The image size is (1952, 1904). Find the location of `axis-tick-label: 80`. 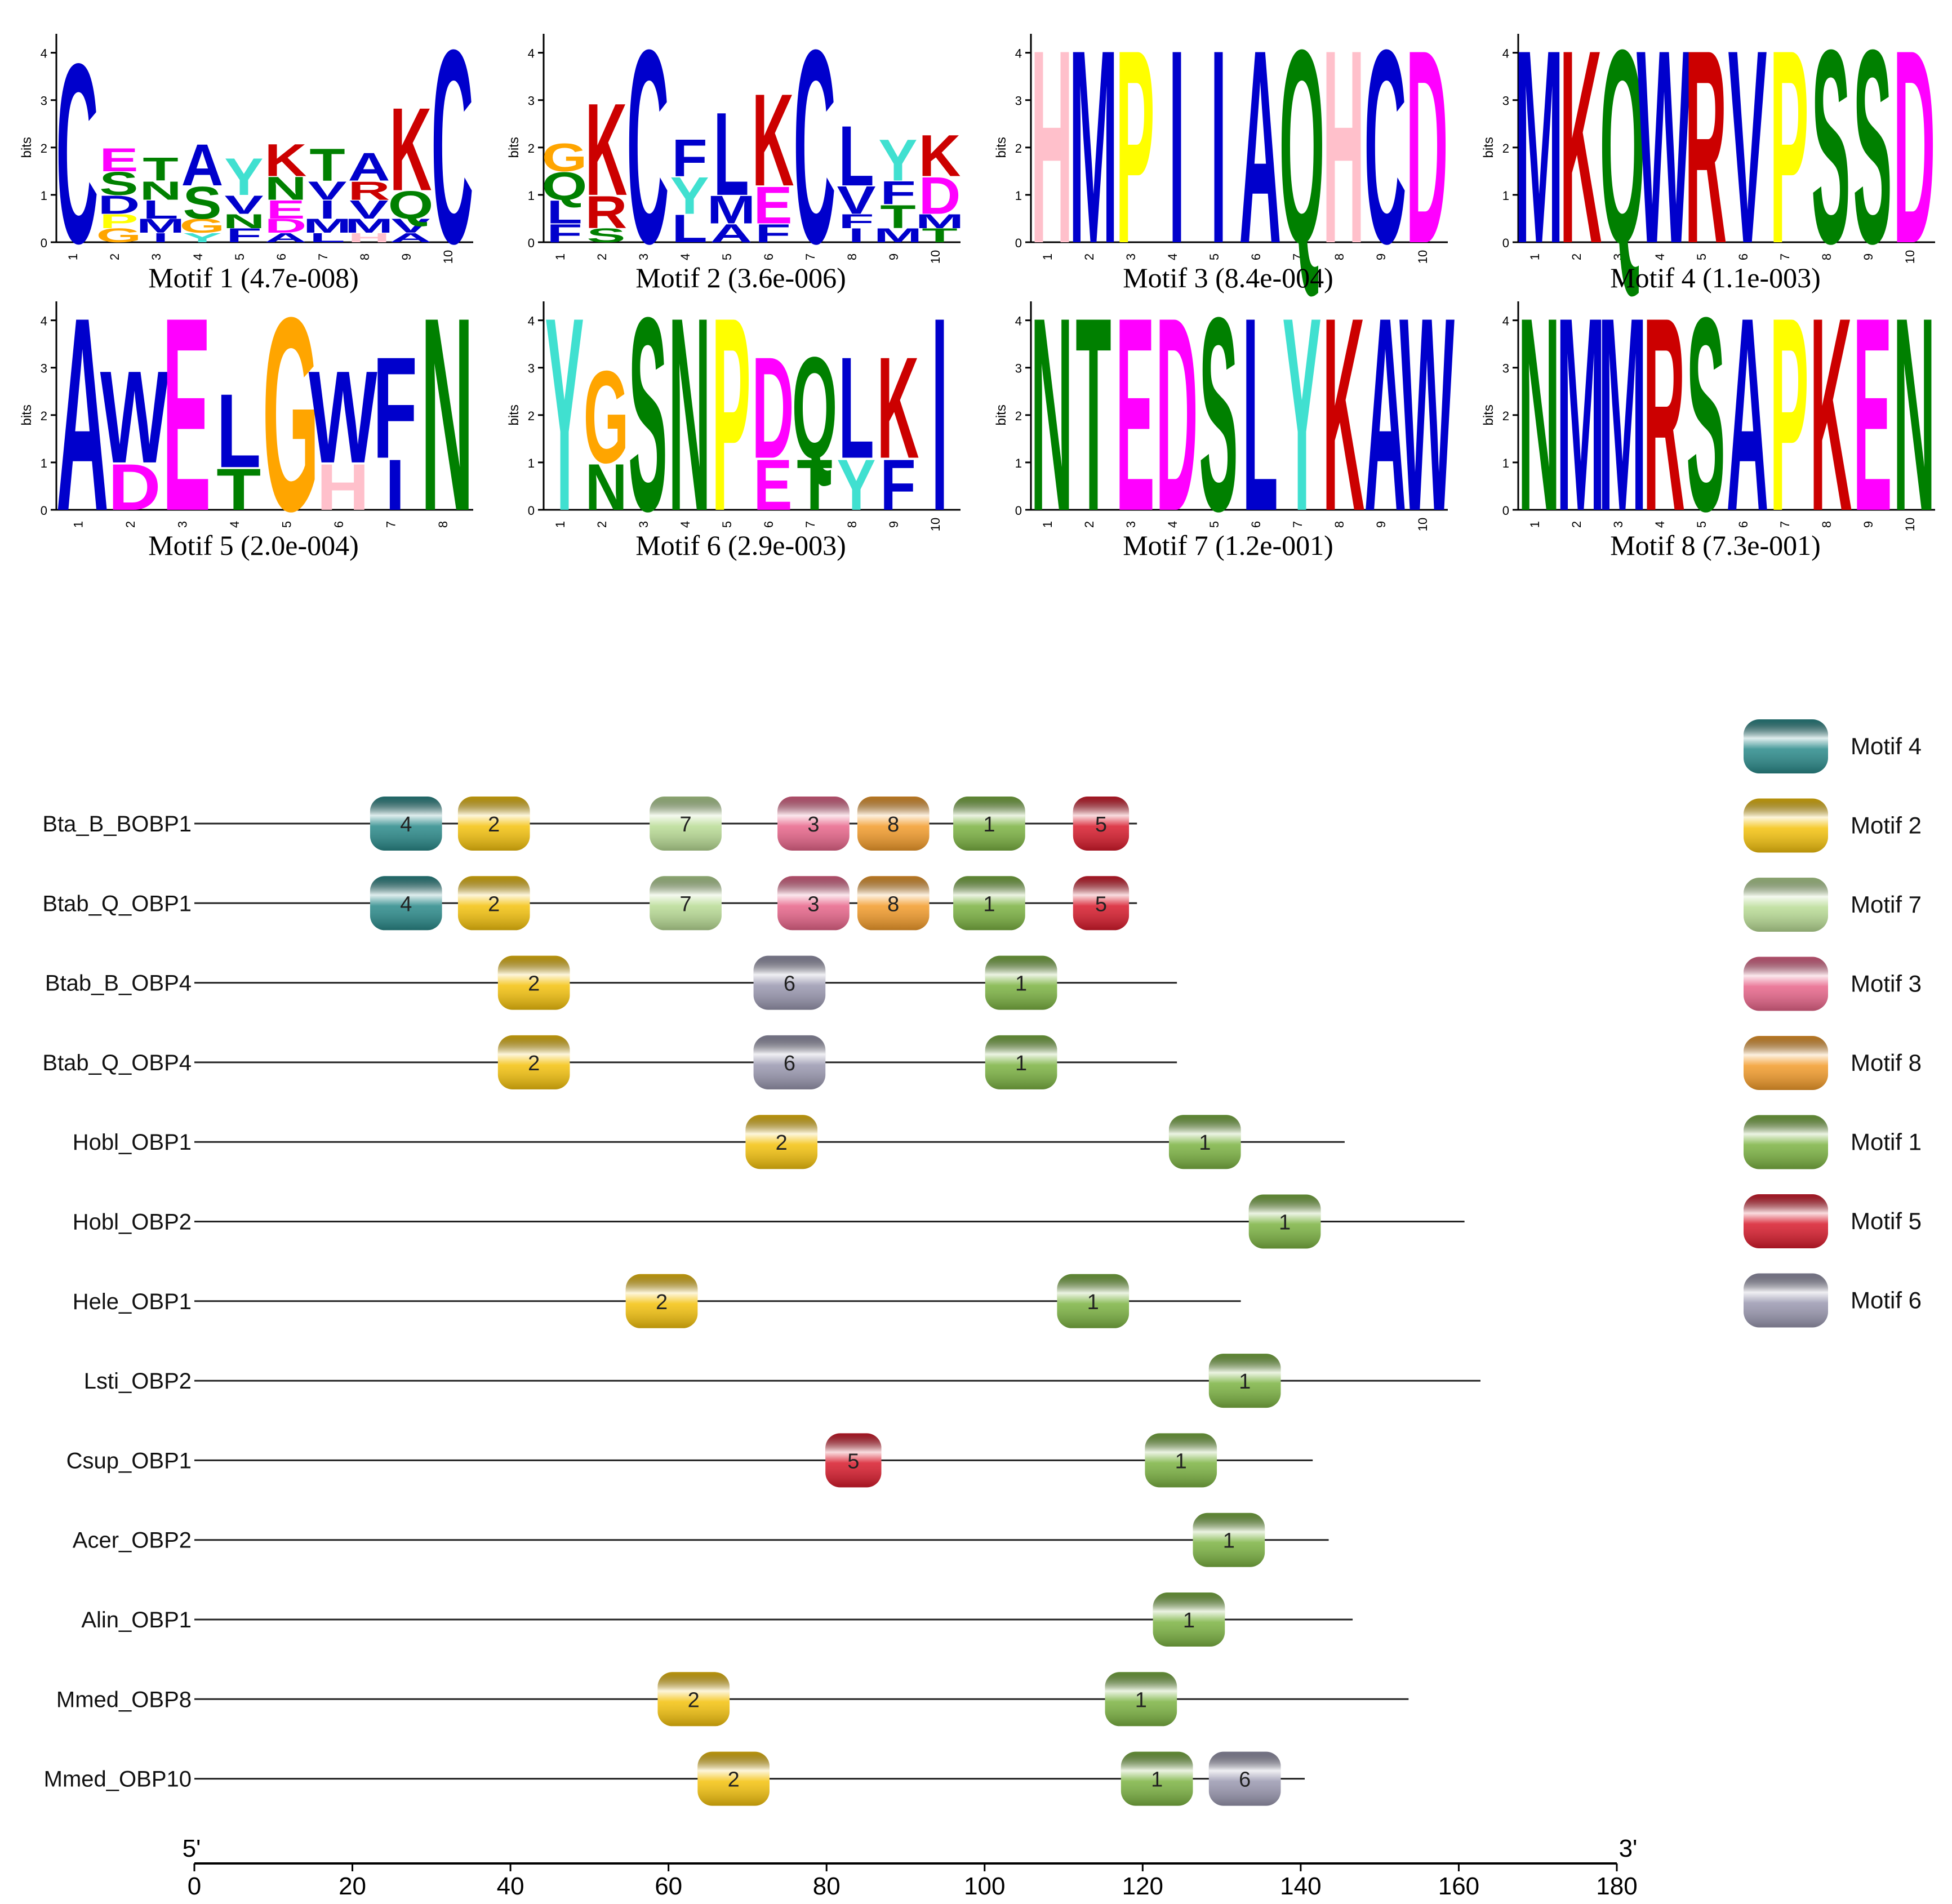

axis-tick-label: 80 is located at coordinates (827, 1886).